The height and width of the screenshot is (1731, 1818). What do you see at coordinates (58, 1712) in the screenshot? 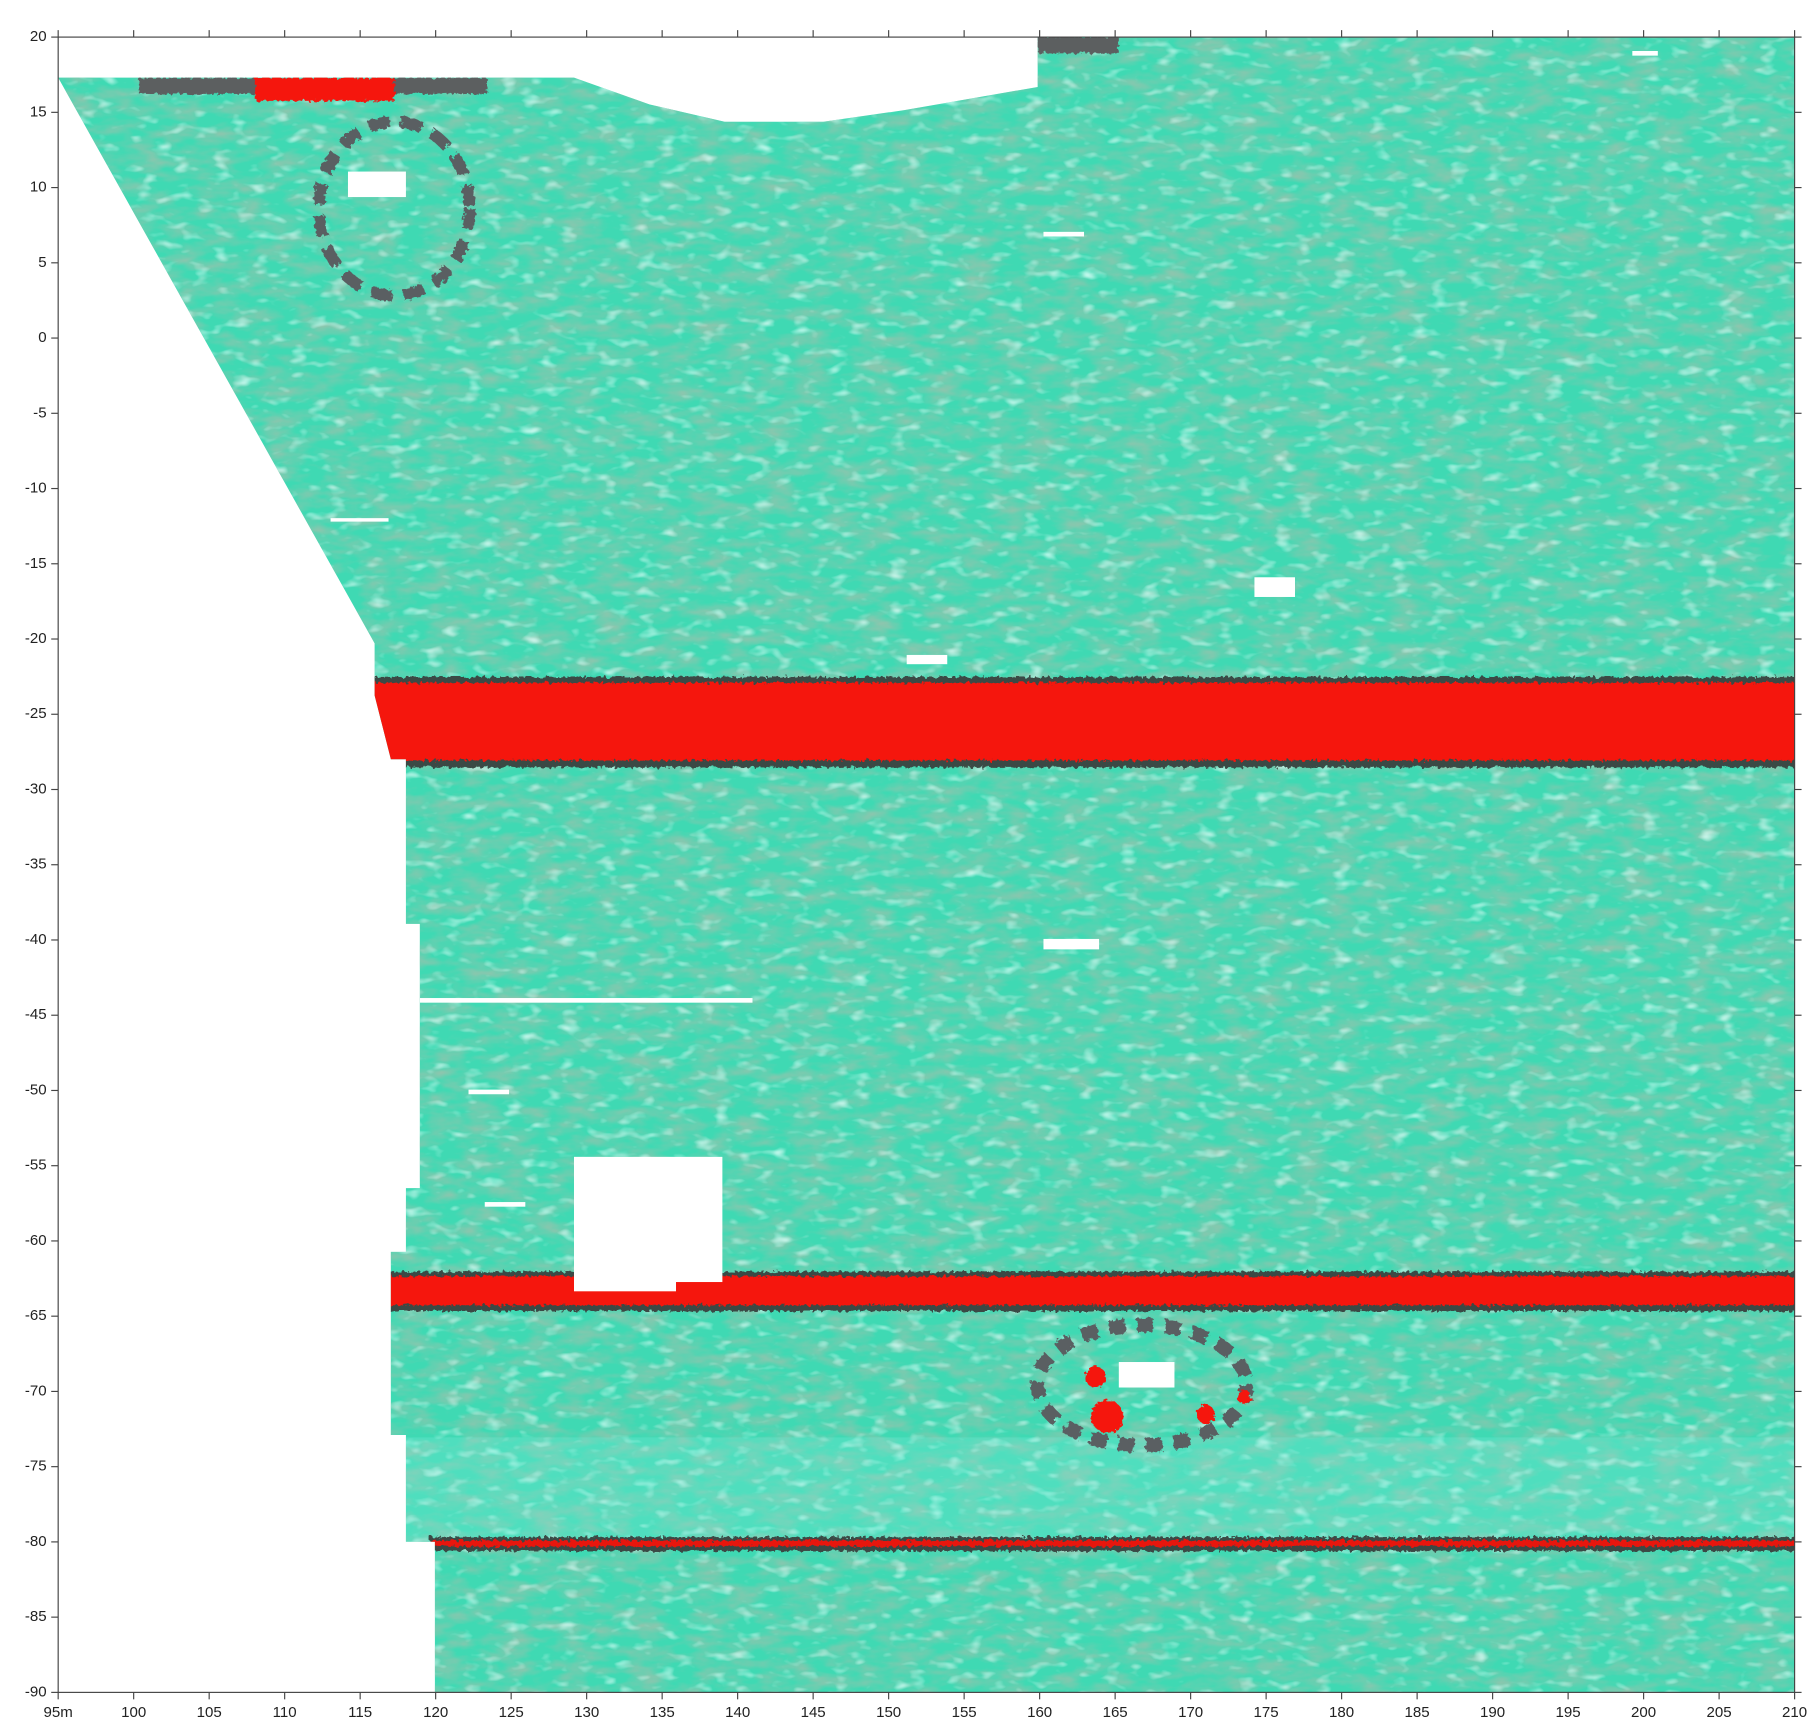
I see `x-tick-label: 95m` at bounding box center [58, 1712].